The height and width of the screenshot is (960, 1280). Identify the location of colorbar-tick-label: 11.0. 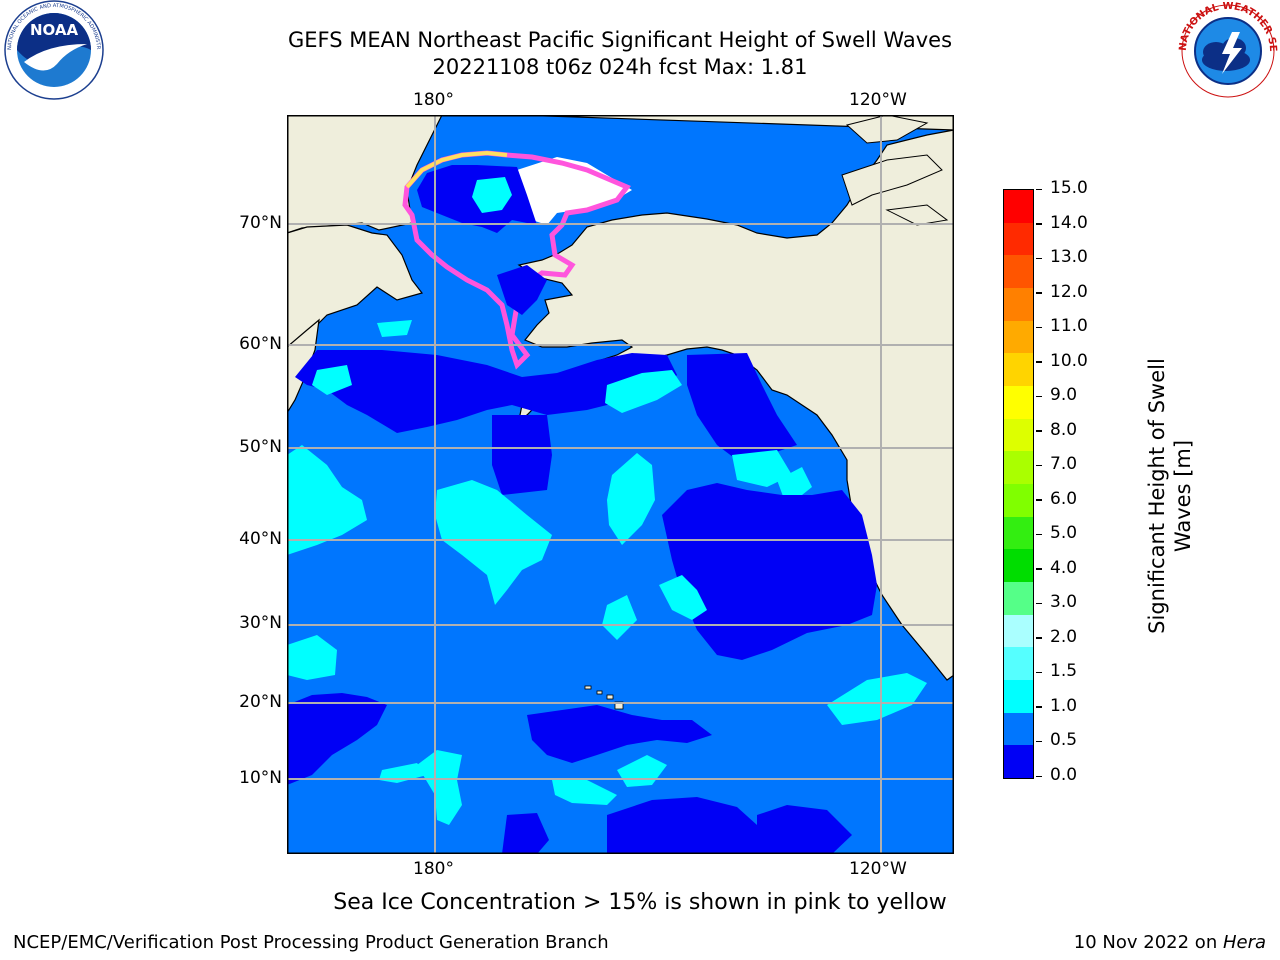
(1069, 326).